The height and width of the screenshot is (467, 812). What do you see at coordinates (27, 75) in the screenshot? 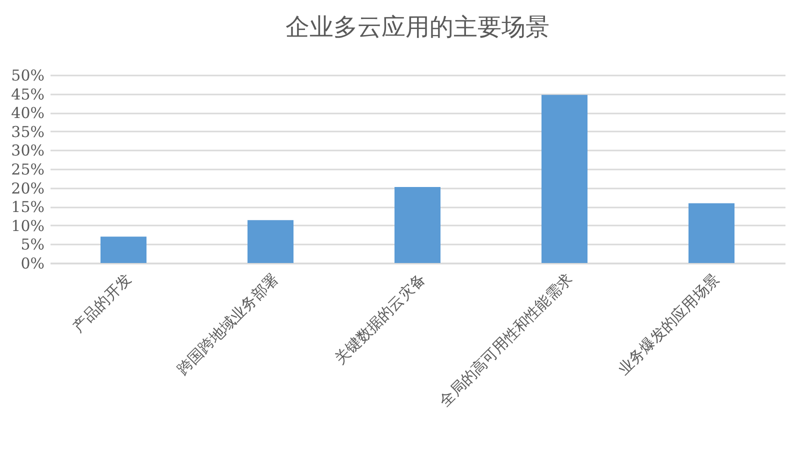
I see `y-tick-label: 50%` at bounding box center [27, 75].